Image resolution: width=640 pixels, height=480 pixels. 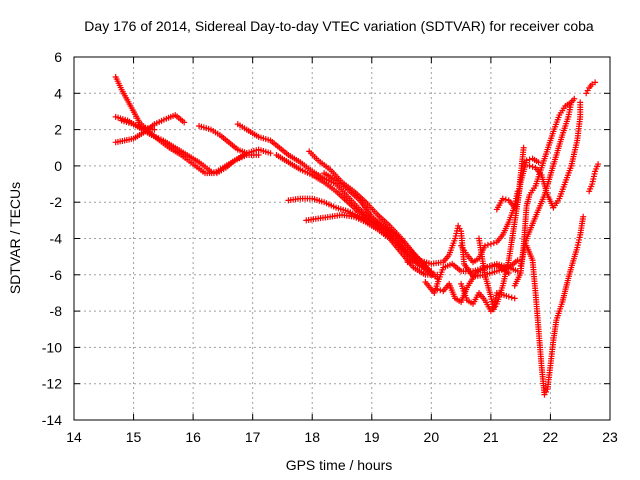 I want to click on x-axis-label: GPS time / hours, so click(x=339, y=465).